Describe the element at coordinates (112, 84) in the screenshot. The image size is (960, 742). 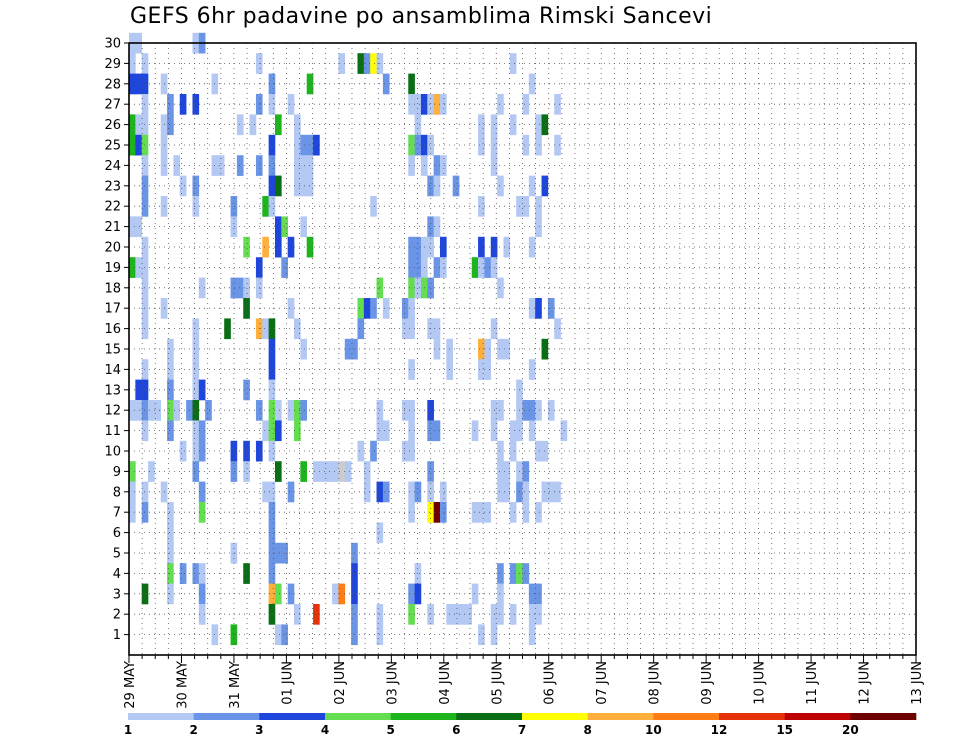
I see `y-tick-label: 28` at that location.